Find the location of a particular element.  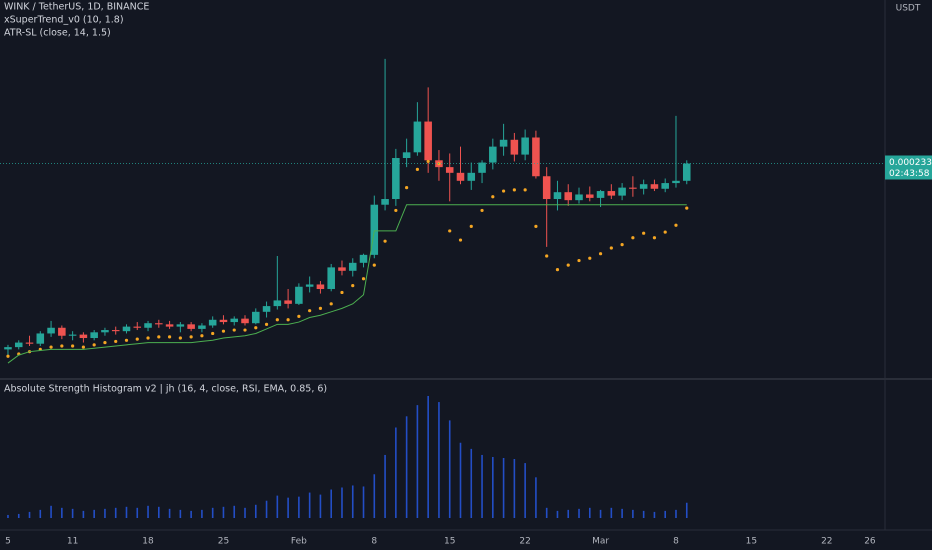

x-tick-label: 15 is located at coordinates (751, 542).